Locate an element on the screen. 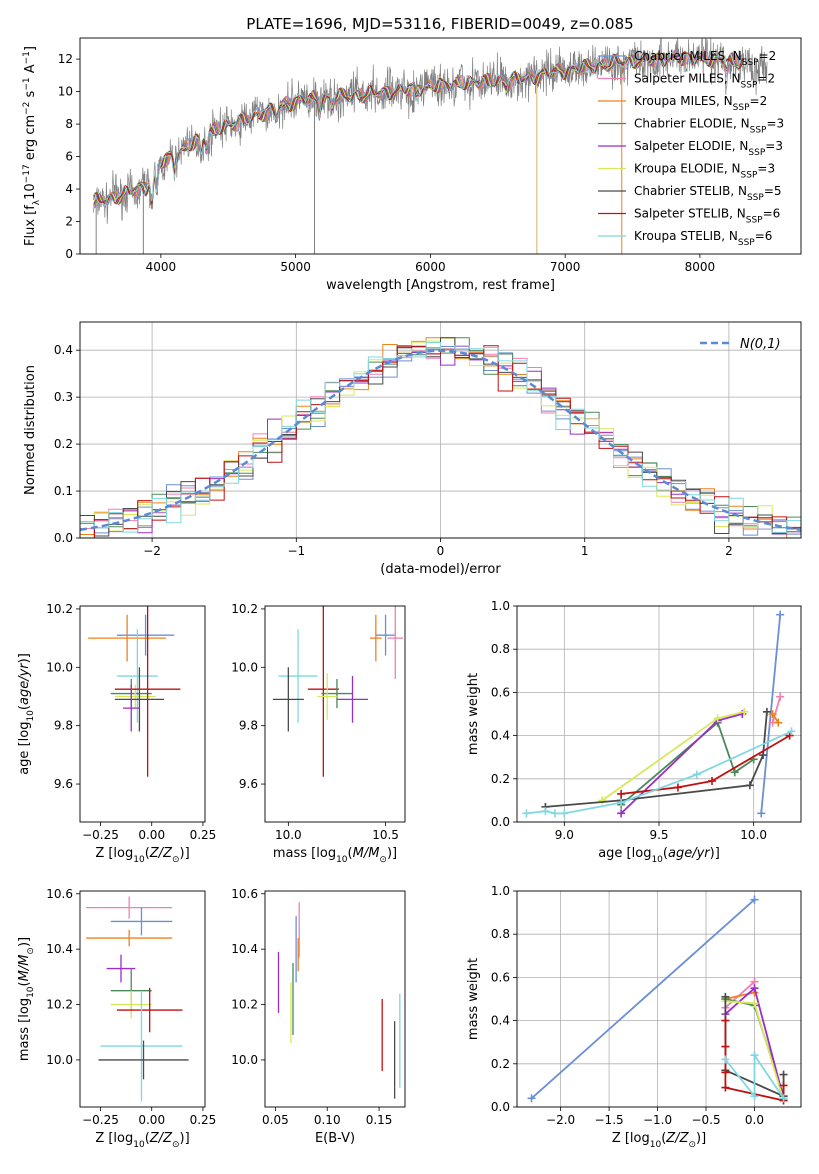 This screenshot has width=819, height=1174. y-tick-label: 10.0 is located at coordinates (244, 667).